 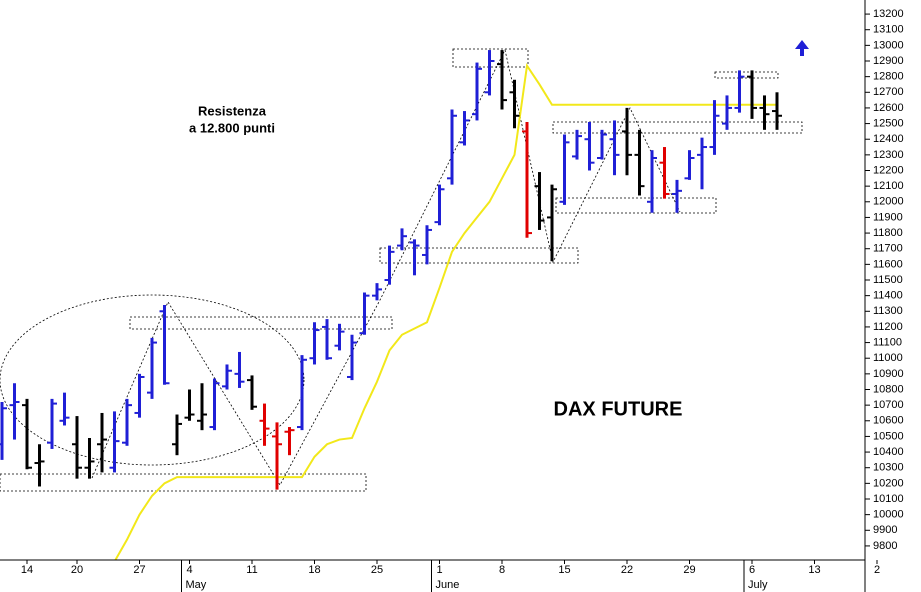 I want to click on y-tick-label: 10100, so click(x=888, y=499).